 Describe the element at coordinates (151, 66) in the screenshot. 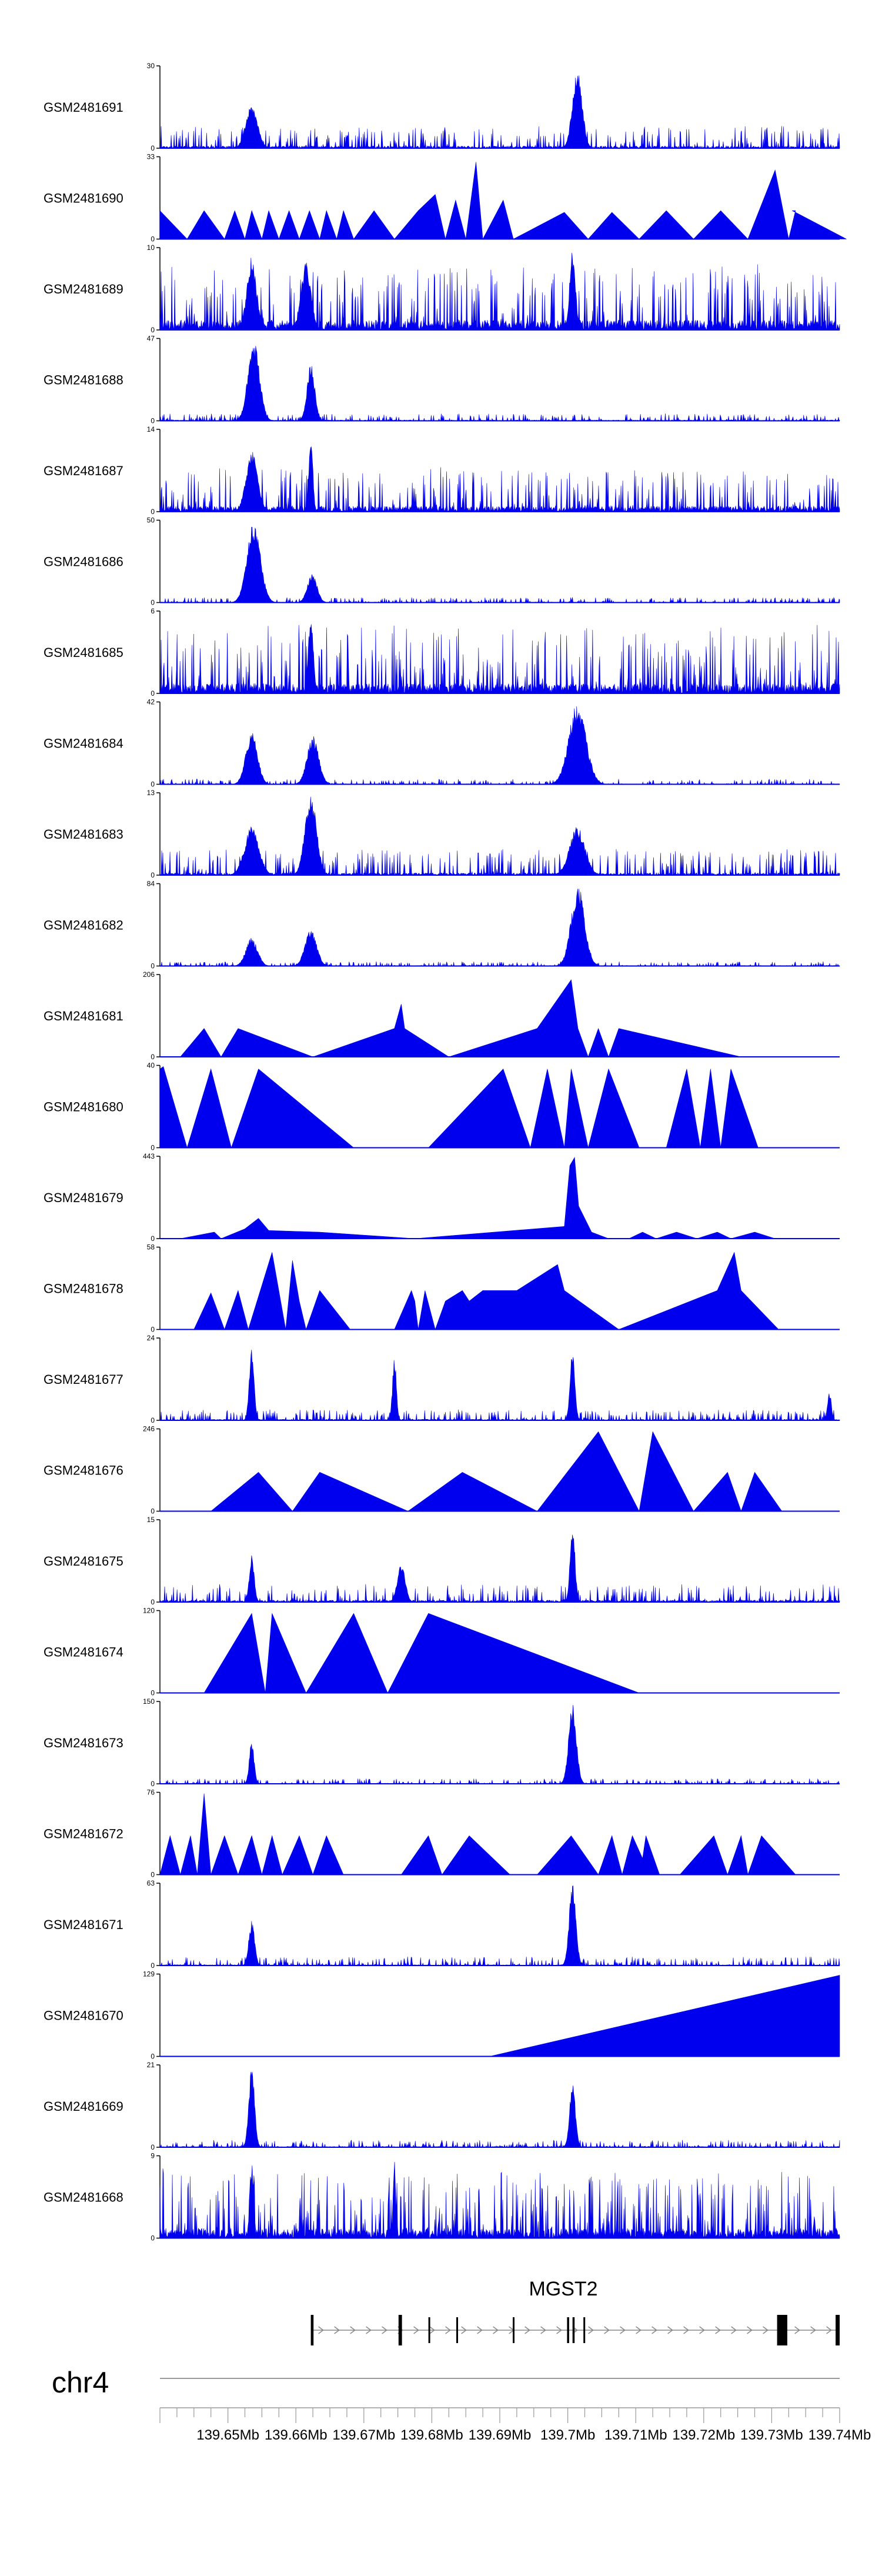

I see `y-tick-label-max: 30` at that location.